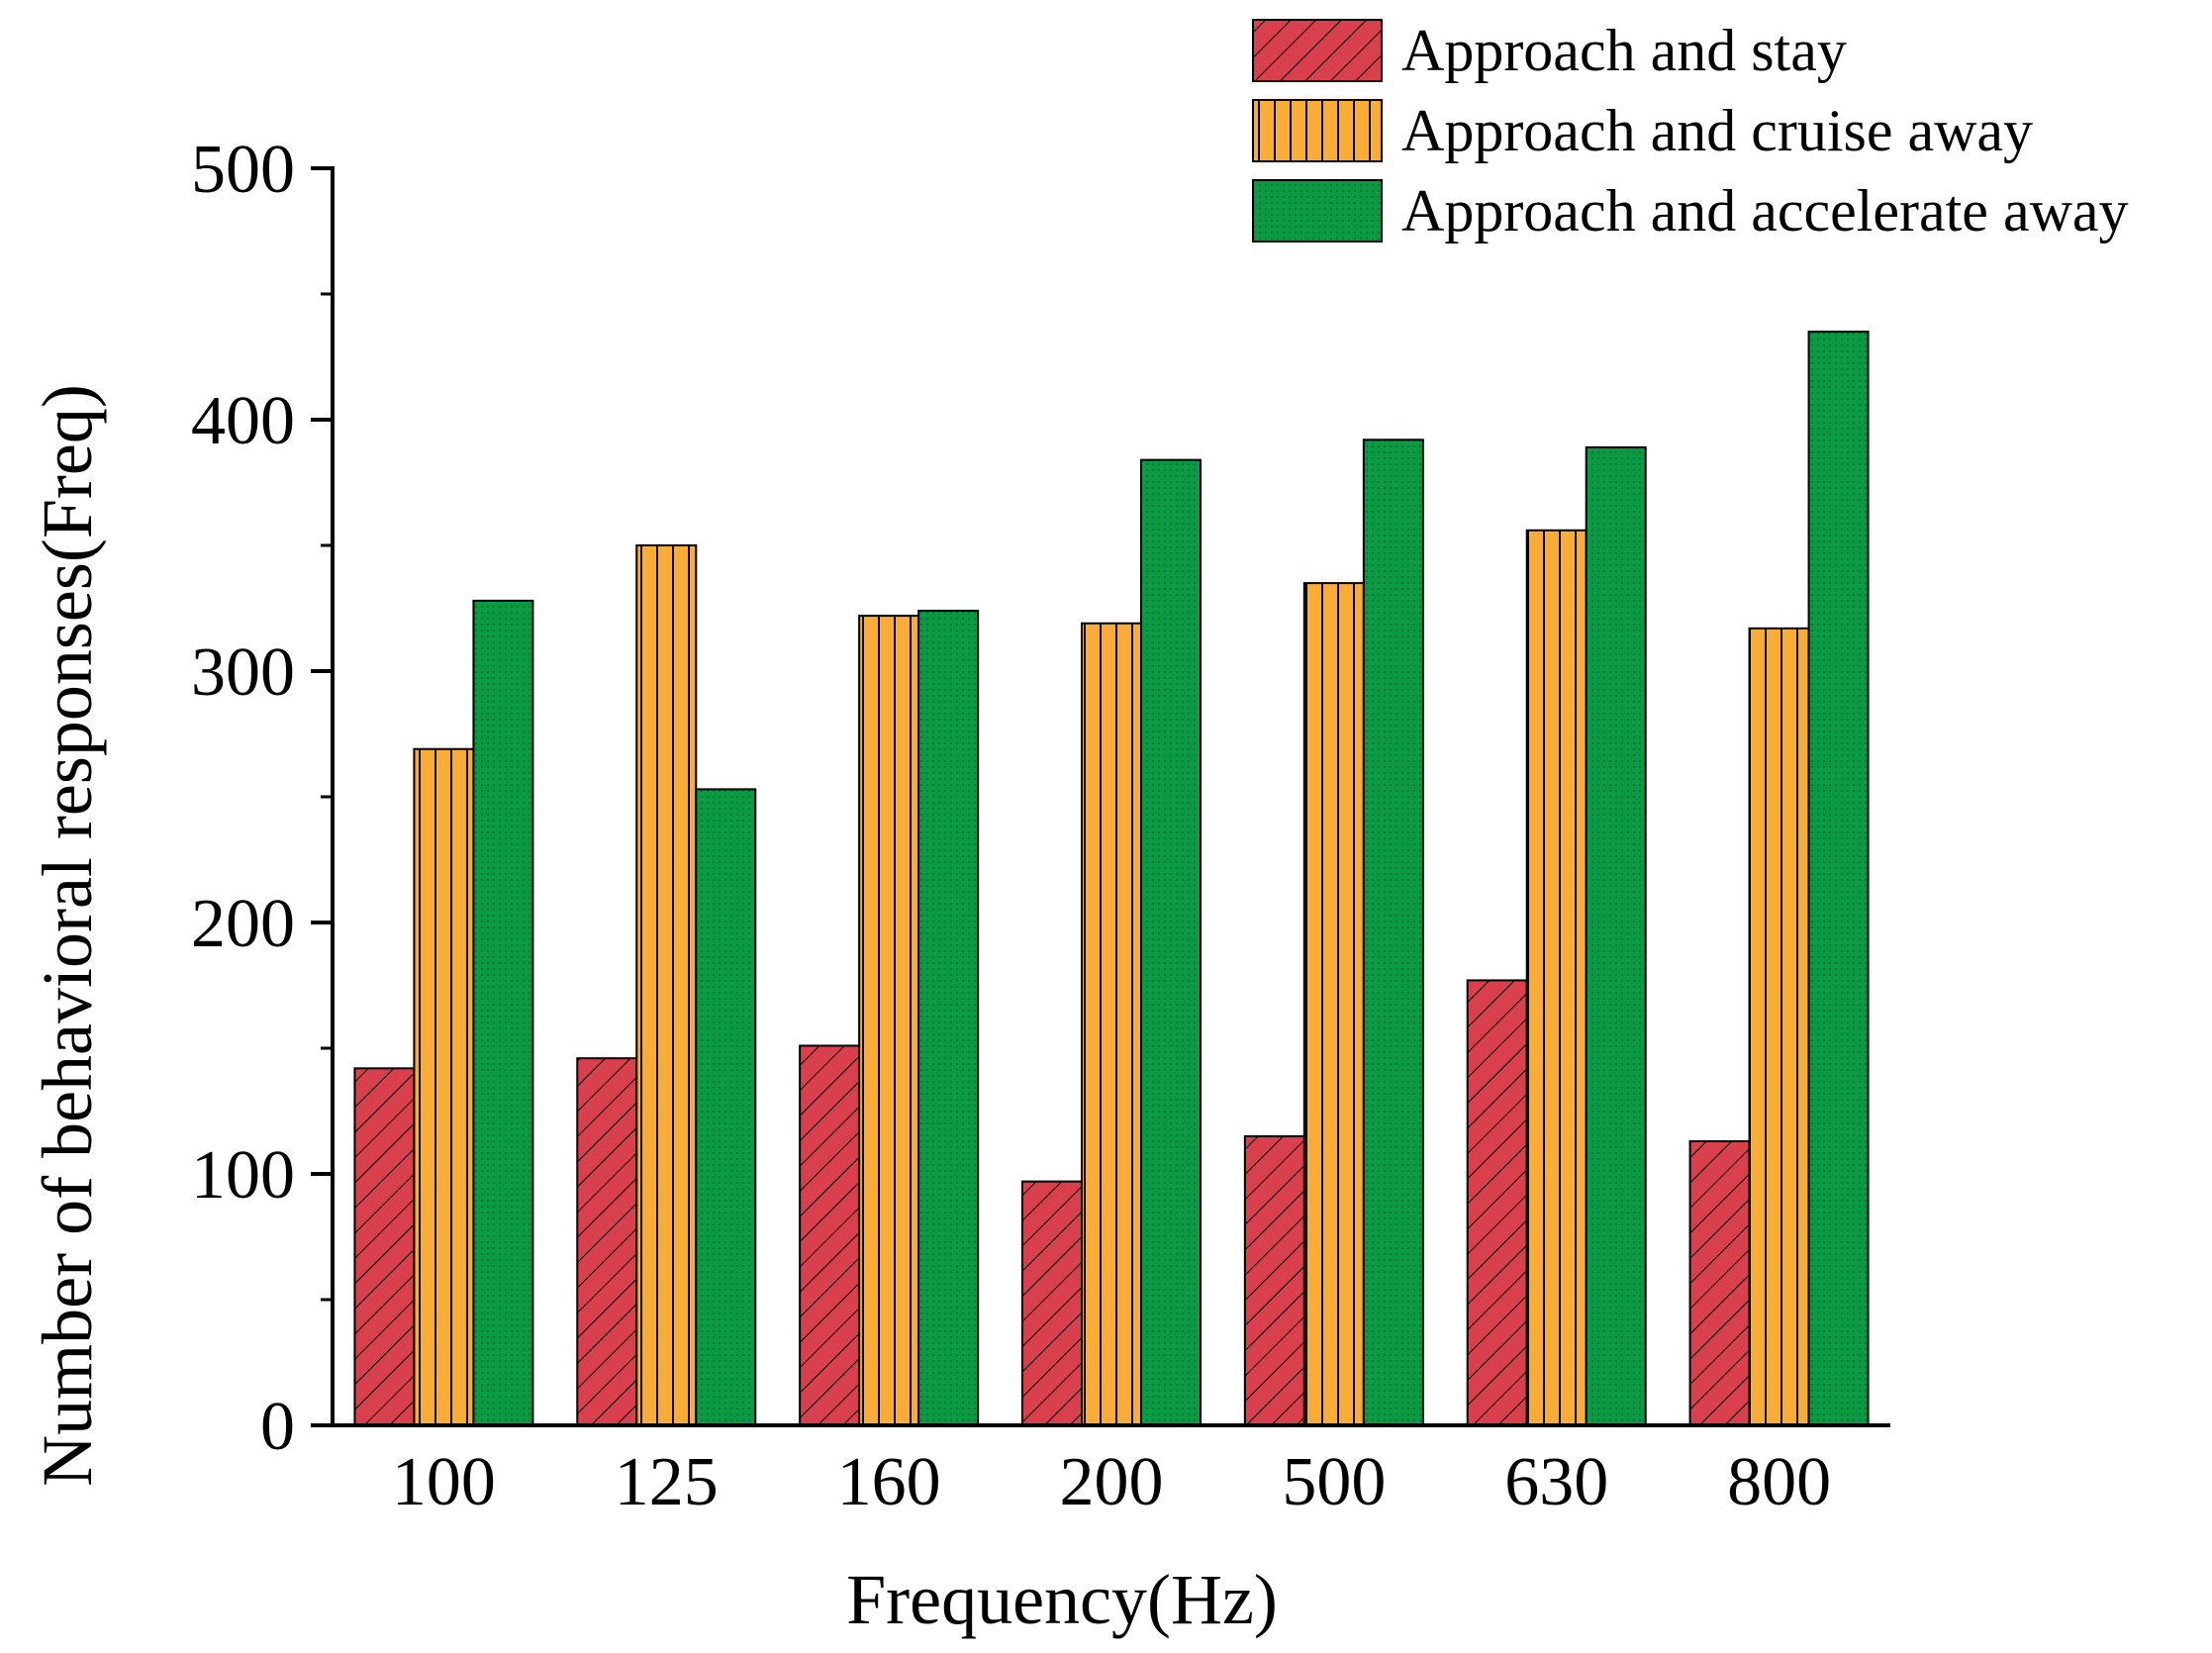 The width and height of the screenshot is (2212, 1653). What do you see at coordinates (1717, 130) in the screenshot?
I see `legend-label-approach-and-cruise-away: Approach and cruise away` at bounding box center [1717, 130].